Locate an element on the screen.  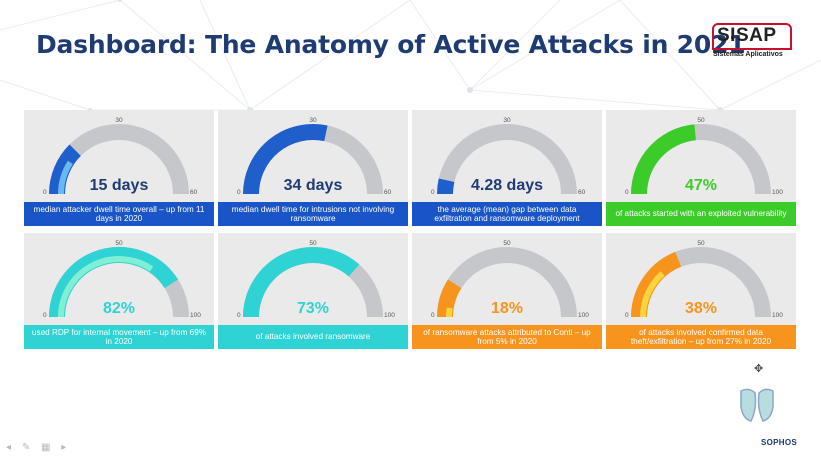
previous-slide-icon: ◂ is located at coordinates (9, 447).